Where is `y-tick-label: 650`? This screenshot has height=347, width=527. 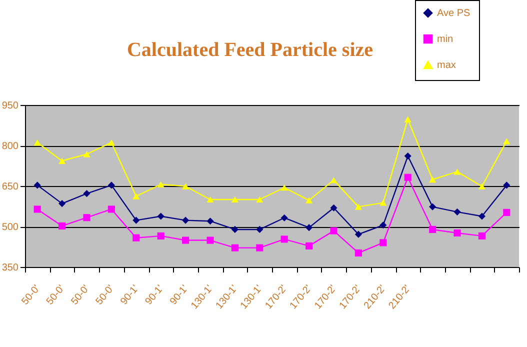
y-tick-label: 650 is located at coordinates (10, 187).